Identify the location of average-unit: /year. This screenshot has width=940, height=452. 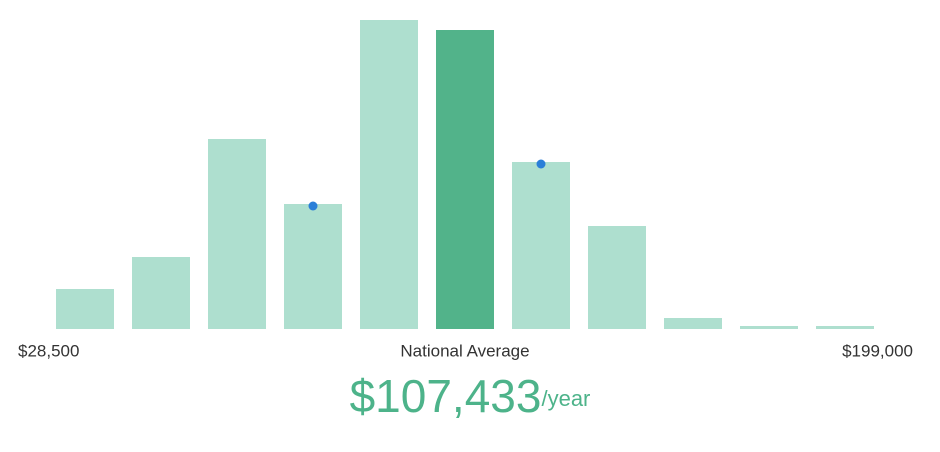
(565, 398).